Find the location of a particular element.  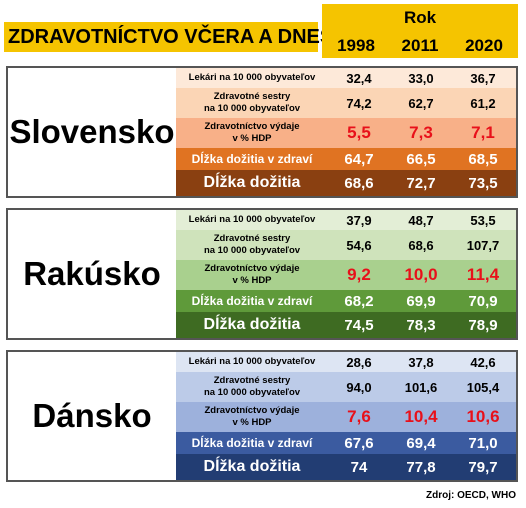

value-2011: 10,0 is located at coordinates (421, 274).